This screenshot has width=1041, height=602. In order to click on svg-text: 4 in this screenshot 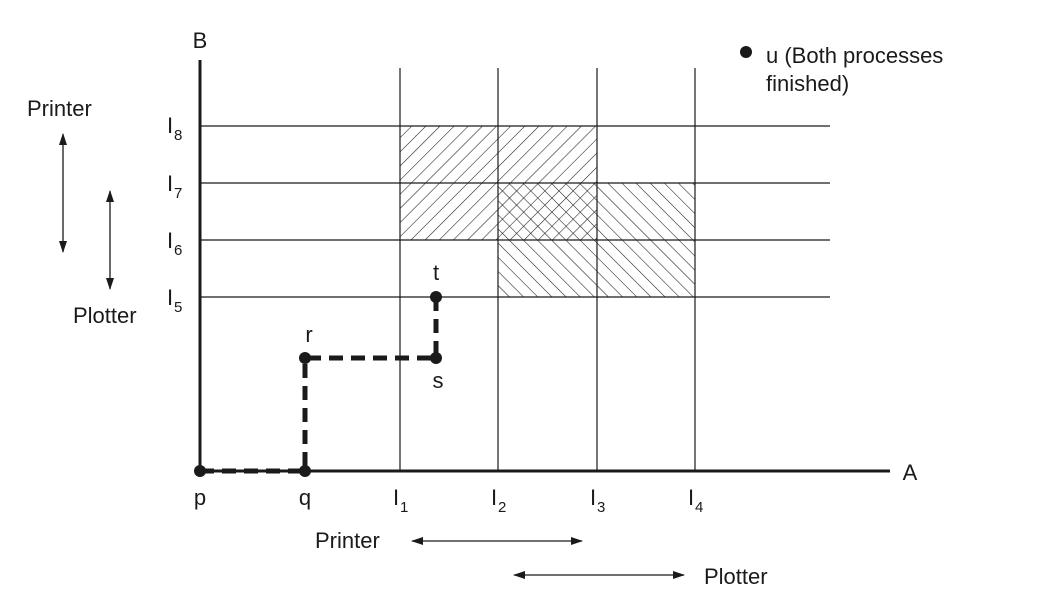, I will do `click(699, 507)`.